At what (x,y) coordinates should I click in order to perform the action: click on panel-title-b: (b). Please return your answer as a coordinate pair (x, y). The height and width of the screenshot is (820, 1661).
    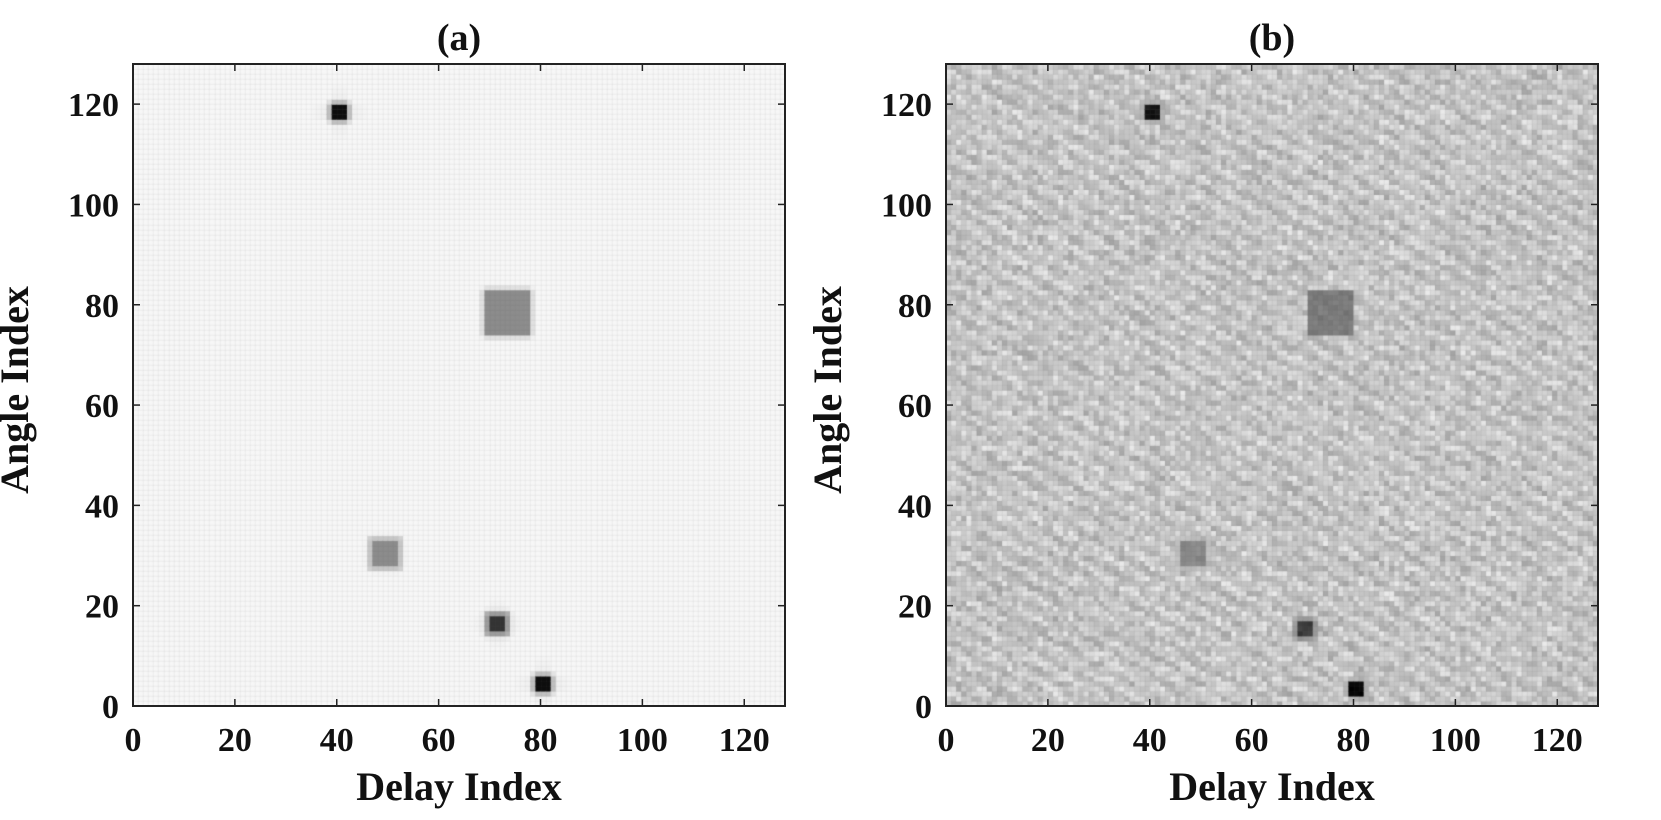
    Looking at the image, I should click on (1272, 38).